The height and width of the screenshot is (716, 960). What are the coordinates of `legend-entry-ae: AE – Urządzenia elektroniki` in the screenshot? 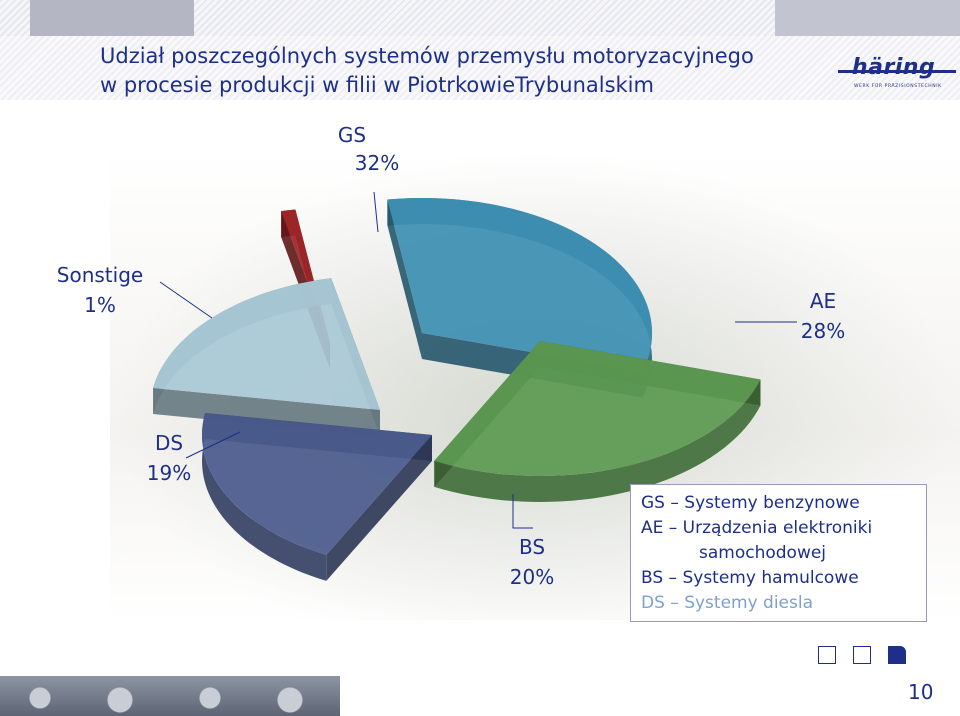 It's located at (757, 528).